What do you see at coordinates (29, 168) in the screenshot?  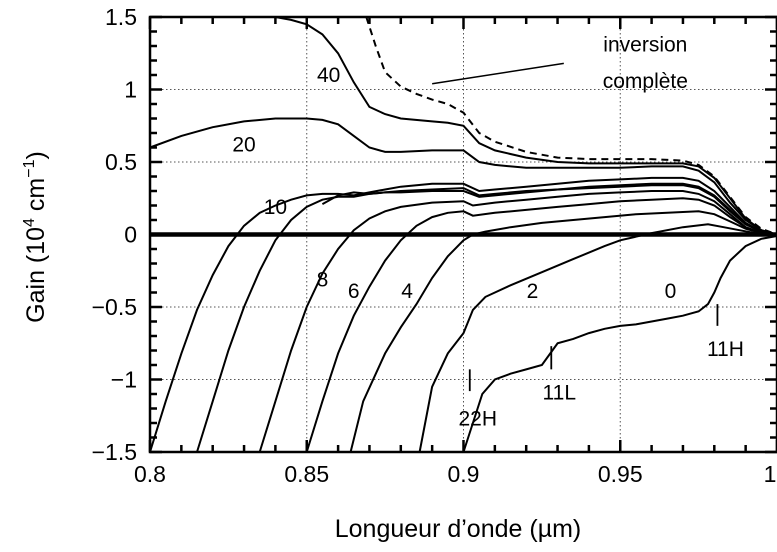 I see `y-axis-title-exp2: −1` at bounding box center [29, 168].